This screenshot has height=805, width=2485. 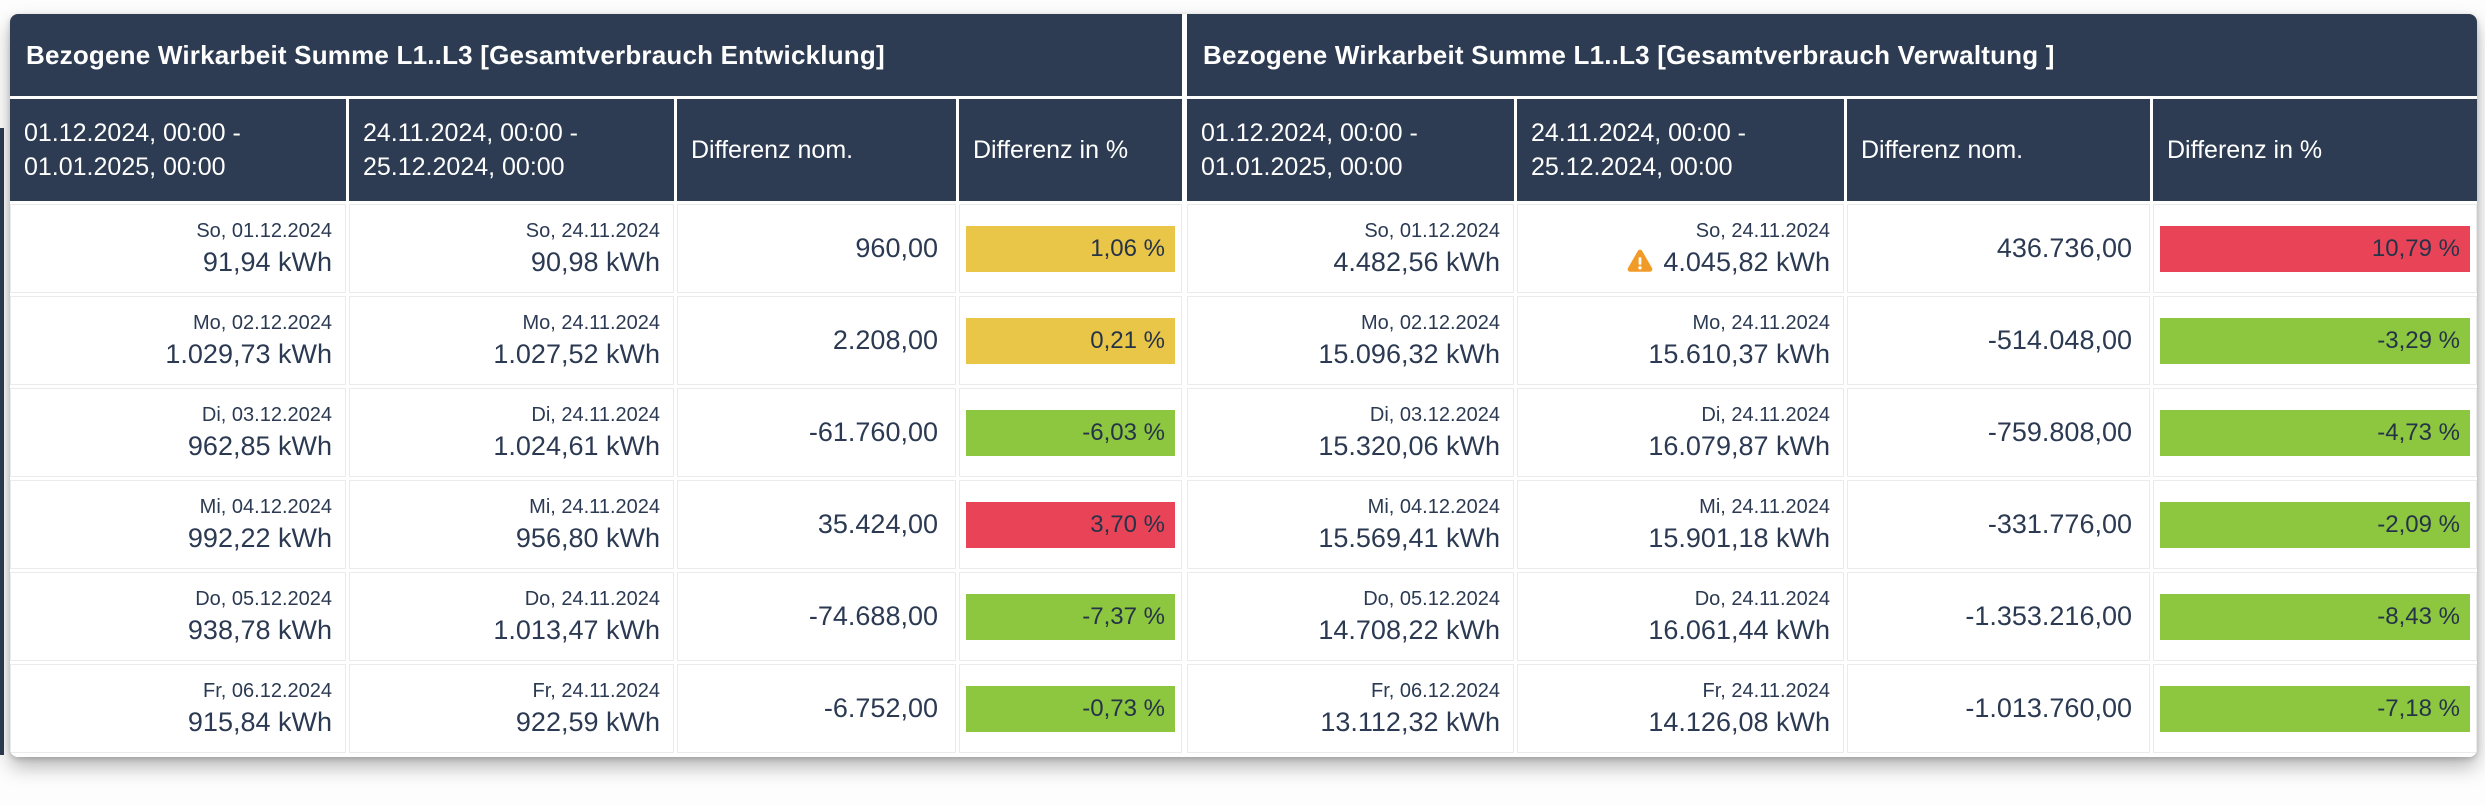 I want to click on cell-period-previous: Fr, 24.11.2024 922,59 kWh, so click(x=511, y=708).